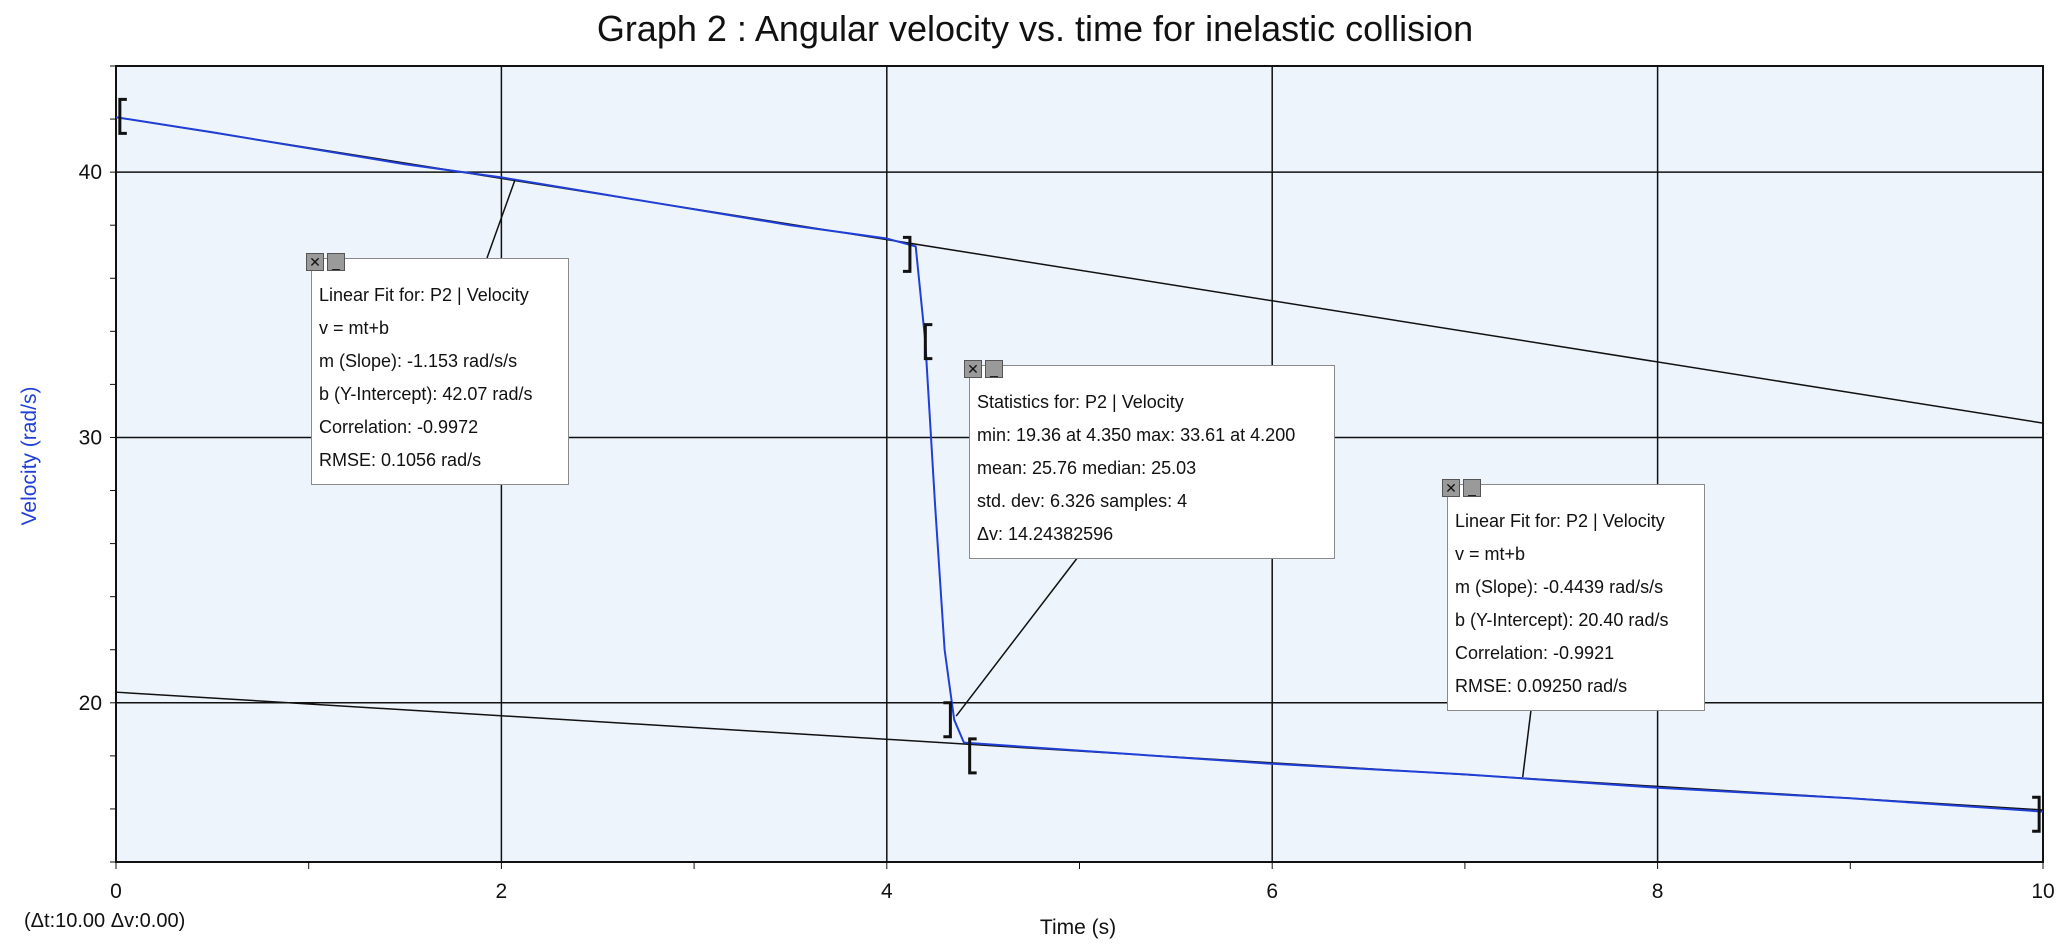 This screenshot has height=946, width=2070. What do you see at coordinates (1526, 743) in the screenshot?
I see `fit2-leader` at bounding box center [1526, 743].